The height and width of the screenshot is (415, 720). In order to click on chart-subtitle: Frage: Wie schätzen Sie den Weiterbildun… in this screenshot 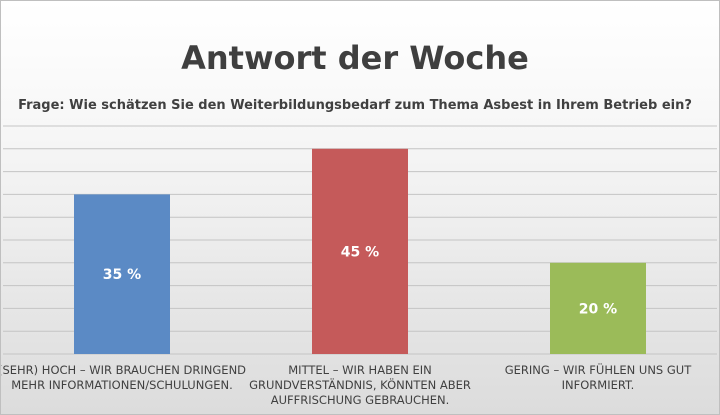, I will do `click(355, 105)`.